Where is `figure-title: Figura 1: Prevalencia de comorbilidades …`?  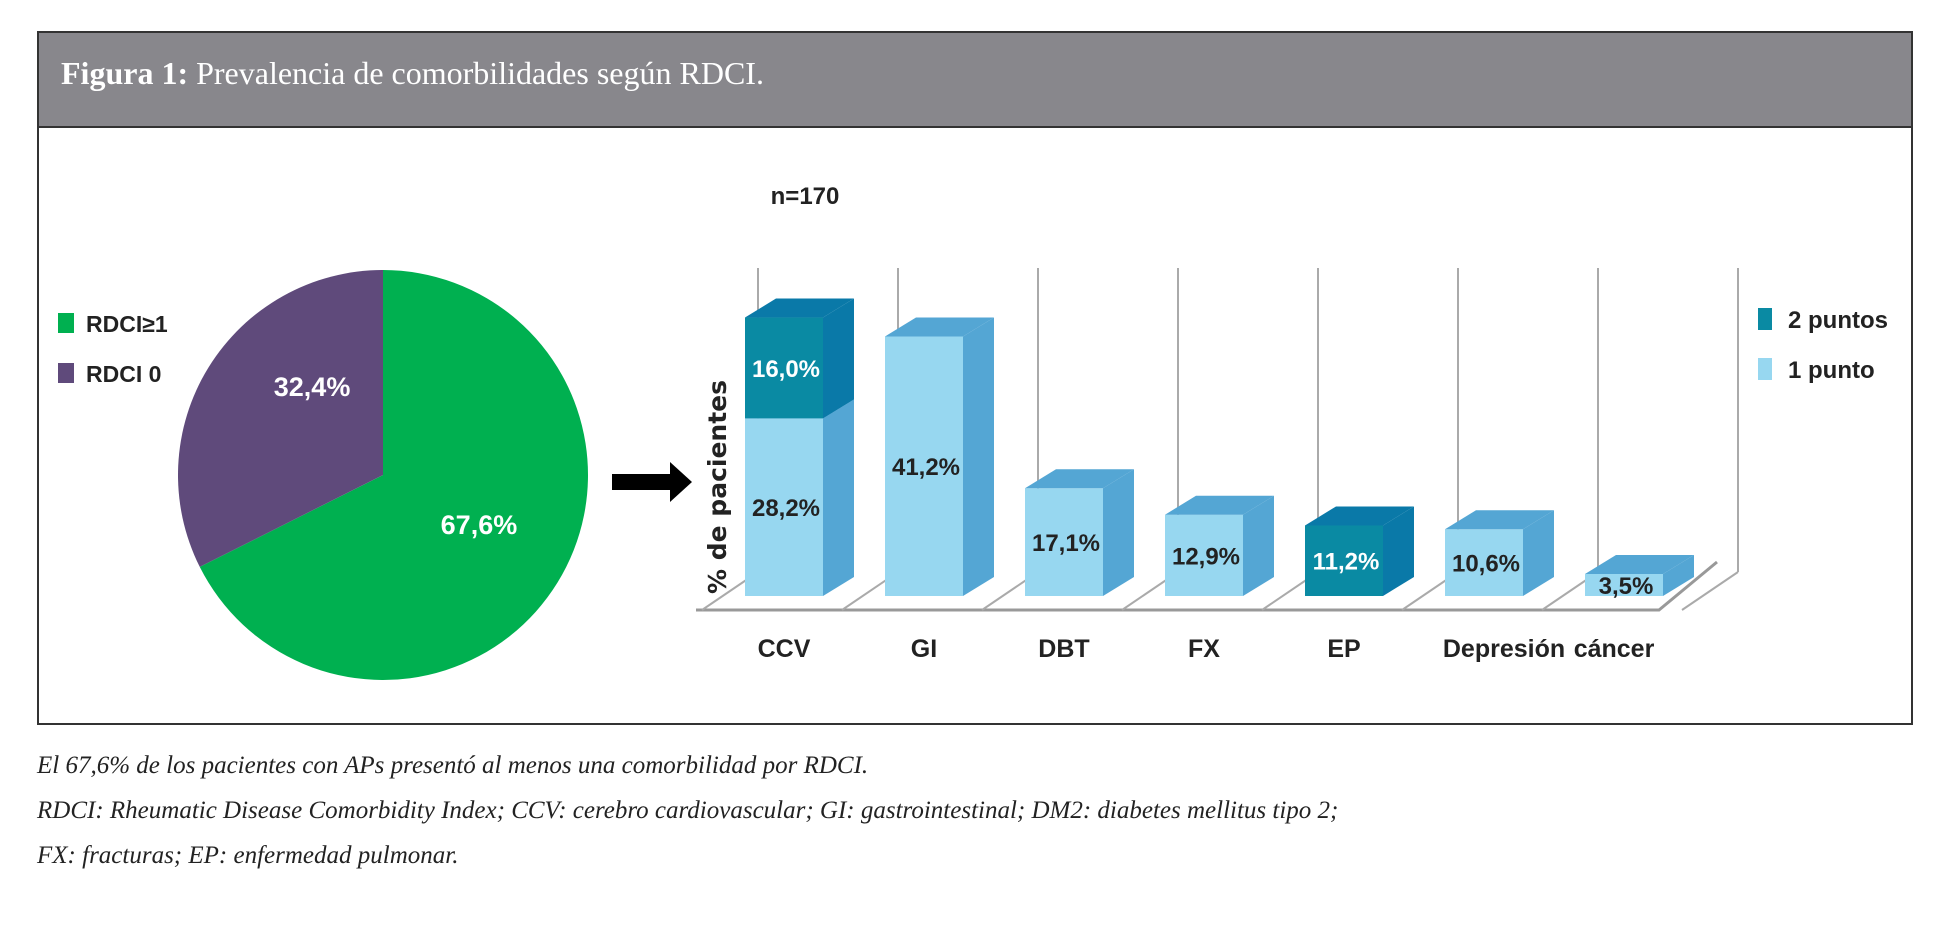
figure-title: Figura 1: Prevalencia de comorbilidades … is located at coordinates (412, 73).